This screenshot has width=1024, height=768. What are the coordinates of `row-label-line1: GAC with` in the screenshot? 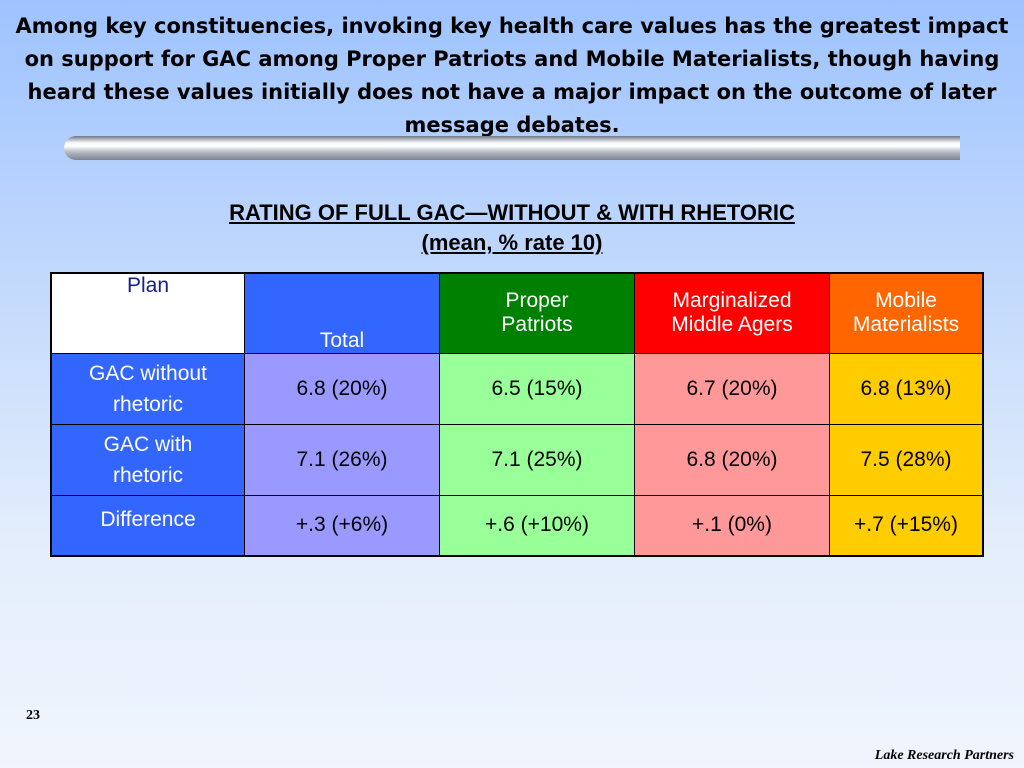 It's located at (148, 444).